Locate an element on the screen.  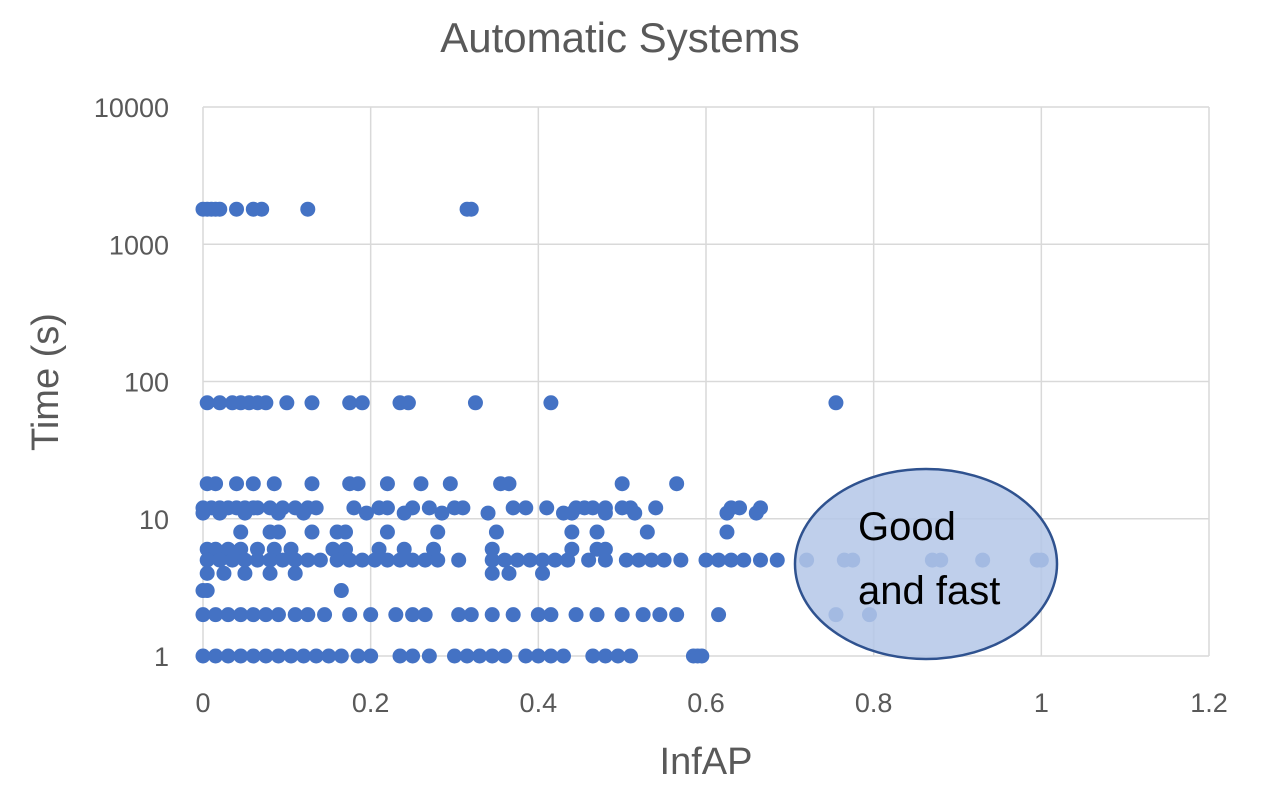
y-tick-label: 1000 is located at coordinates (139, 245).